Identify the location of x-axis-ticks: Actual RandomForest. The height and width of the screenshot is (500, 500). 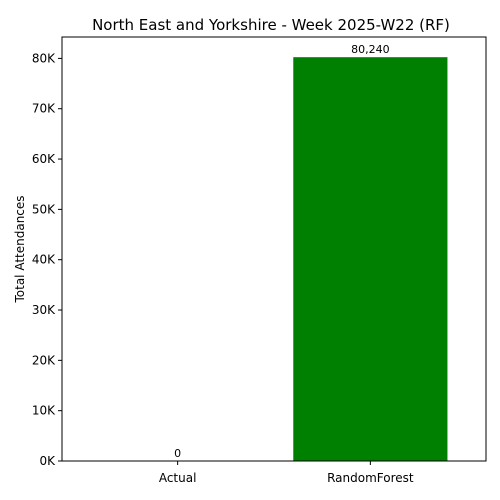
(286, 473).